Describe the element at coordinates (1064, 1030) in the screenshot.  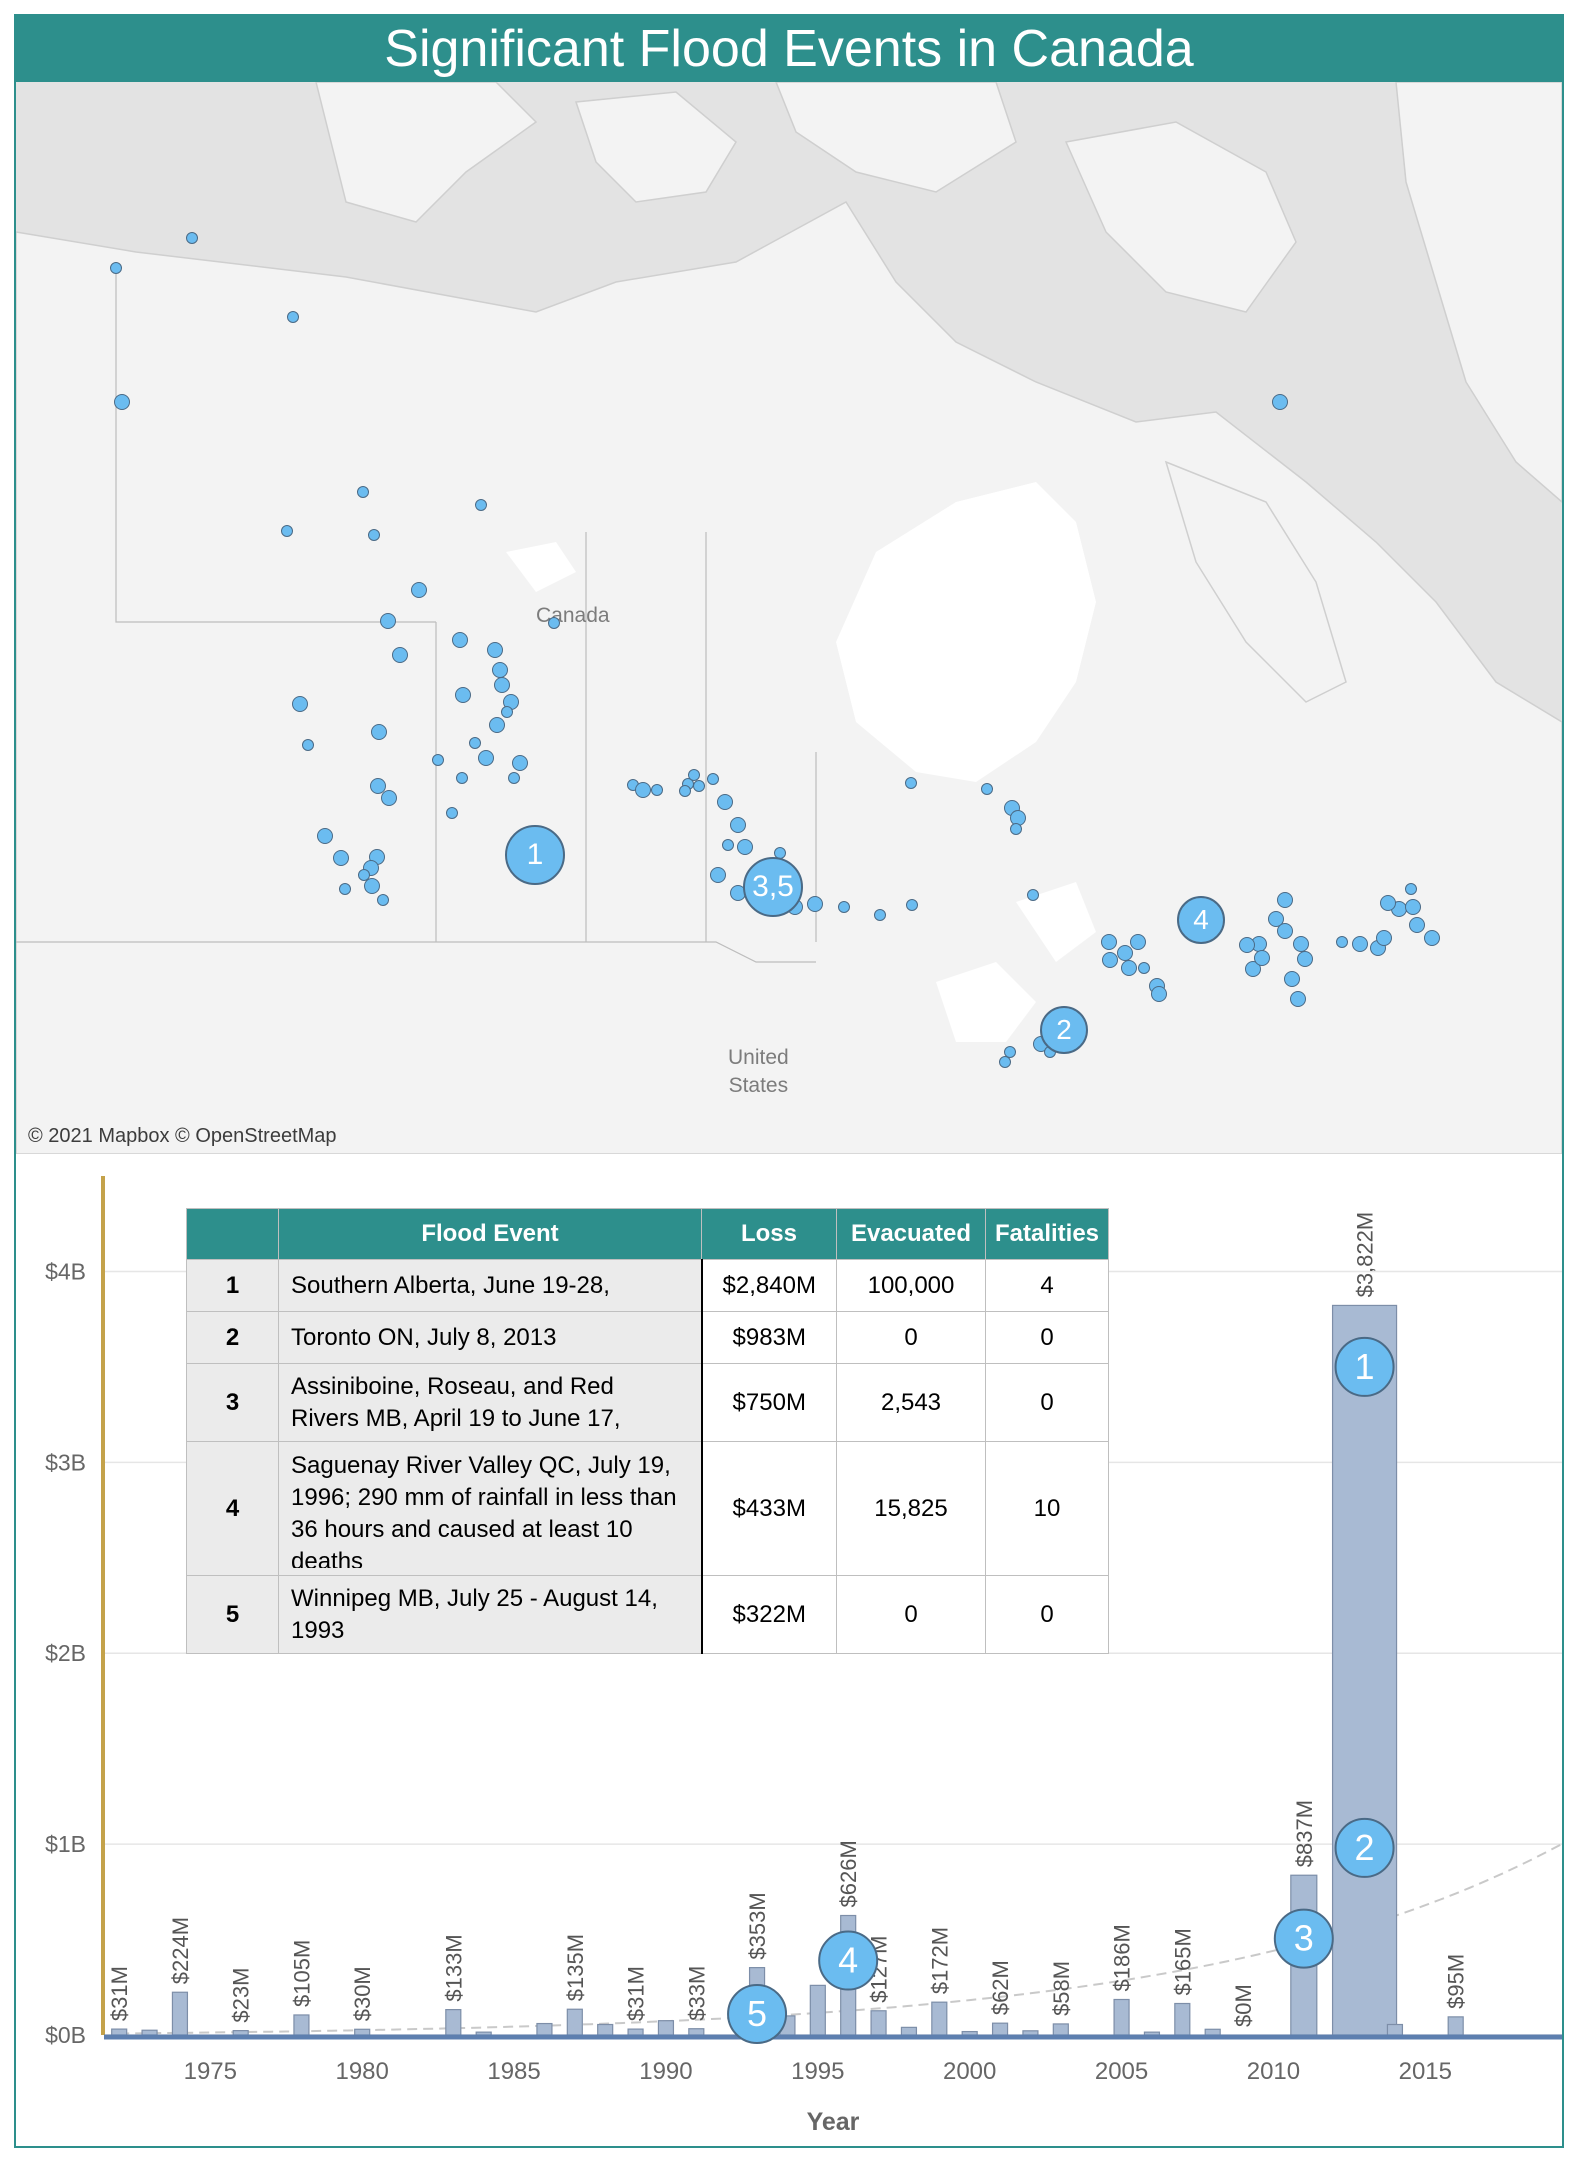
I see `map-callout-marker: 2` at that location.